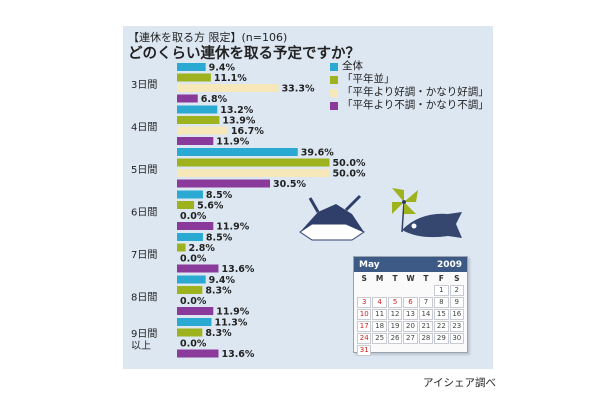 The height and width of the screenshot is (400, 610). I want to click on pinwheel-icon, so click(405, 210).